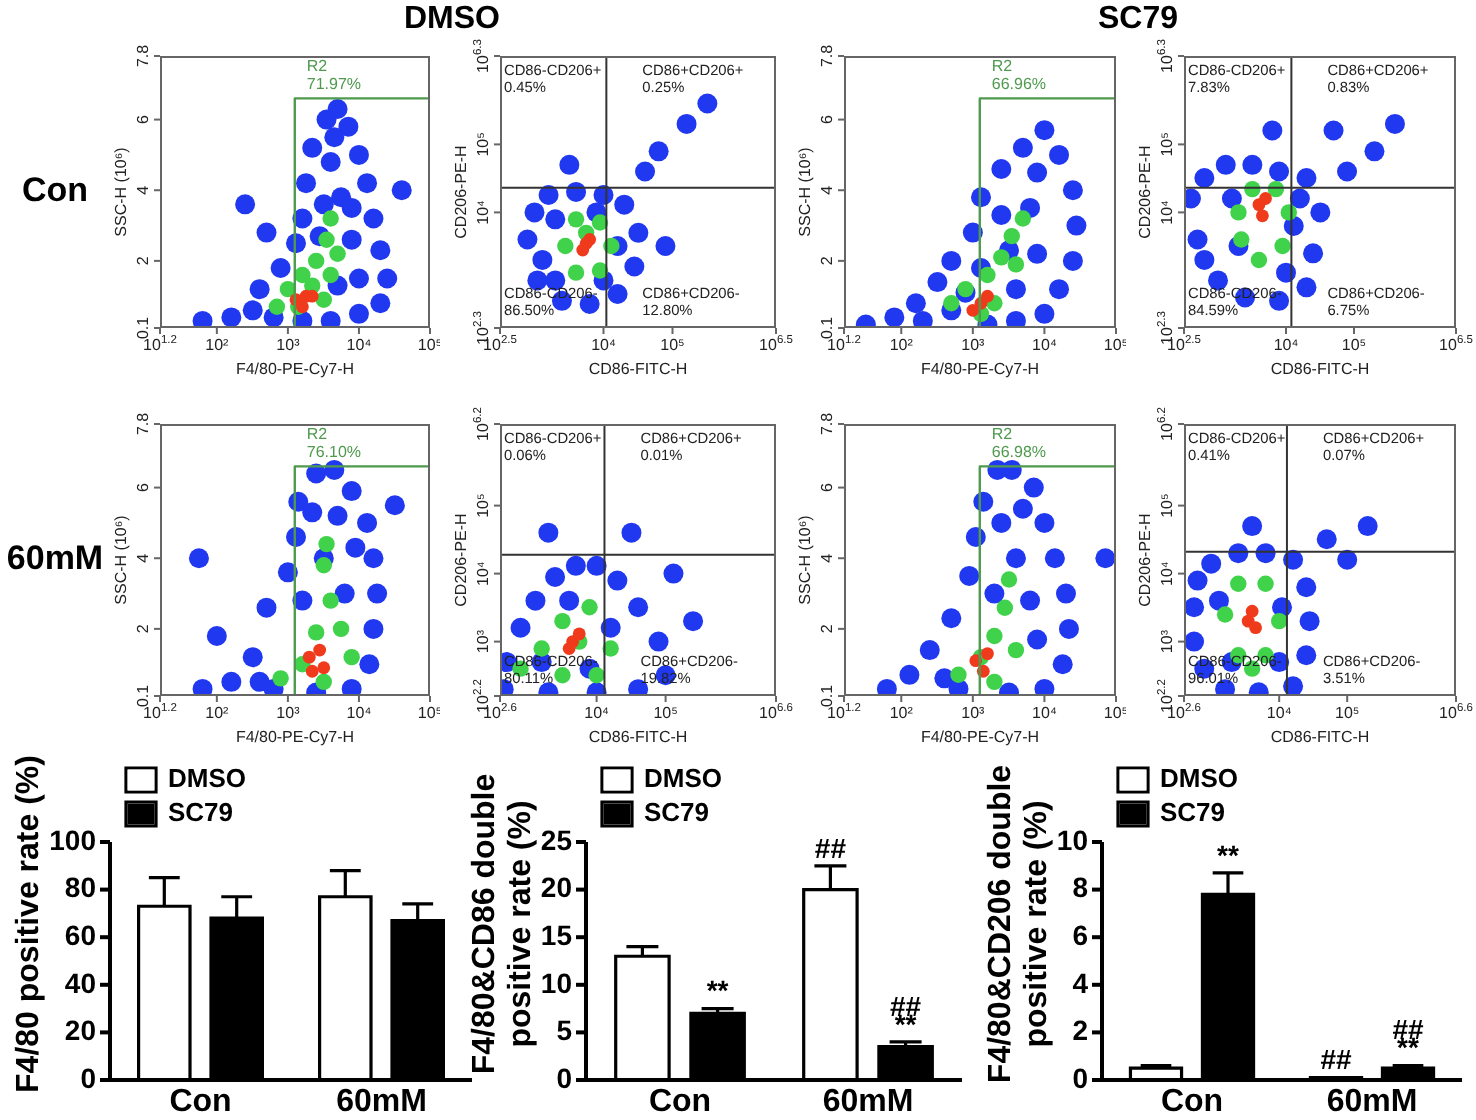 This screenshot has width=1476, height=1120. I want to click on y-tick-label: 40, so click(80, 982).